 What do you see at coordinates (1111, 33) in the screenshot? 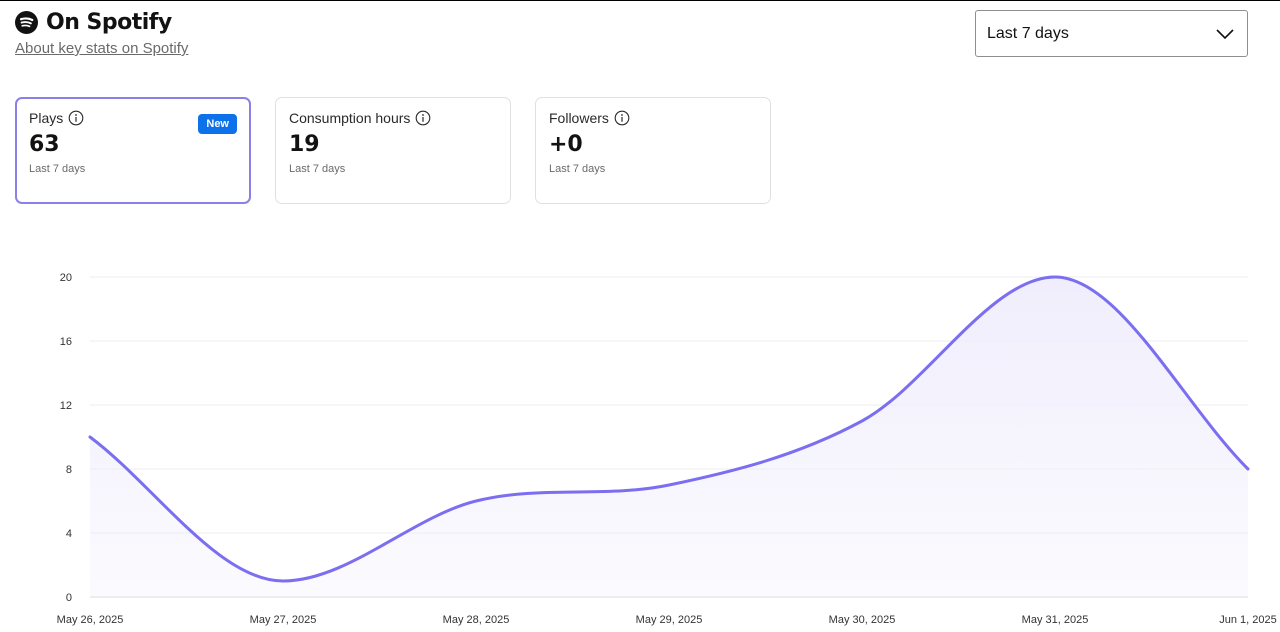
I see `date-range-select: Last 7 days` at bounding box center [1111, 33].